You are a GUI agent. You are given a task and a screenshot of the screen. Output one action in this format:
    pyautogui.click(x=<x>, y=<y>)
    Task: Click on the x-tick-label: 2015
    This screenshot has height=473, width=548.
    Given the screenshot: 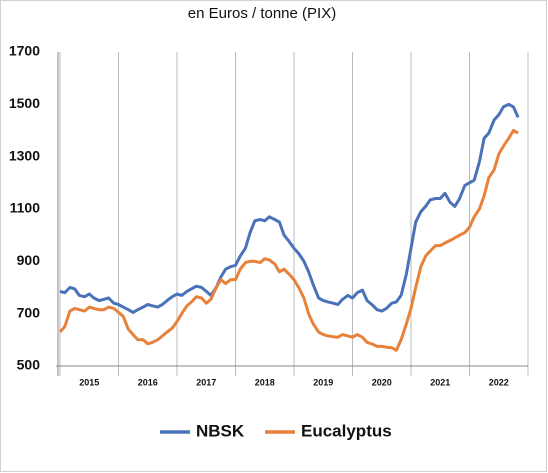 What is the action you would take?
    pyautogui.click(x=89, y=382)
    